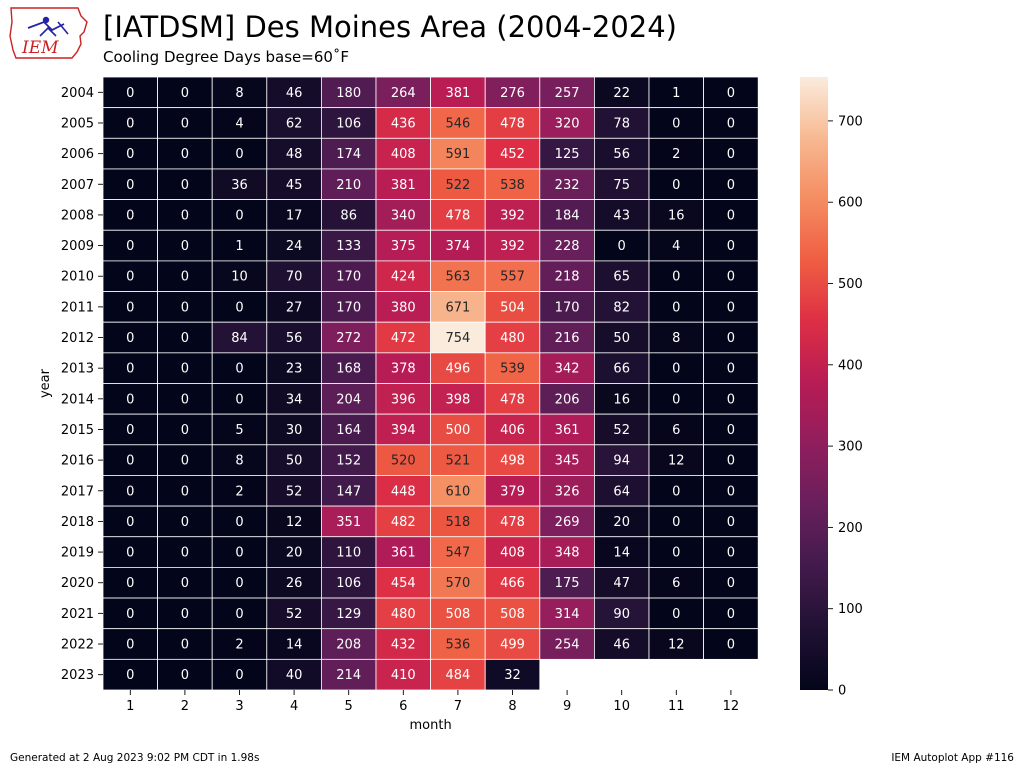  What do you see at coordinates (567, 522) in the screenshot?
I see `cell-value-label: 269` at bounding box center [567, 522].